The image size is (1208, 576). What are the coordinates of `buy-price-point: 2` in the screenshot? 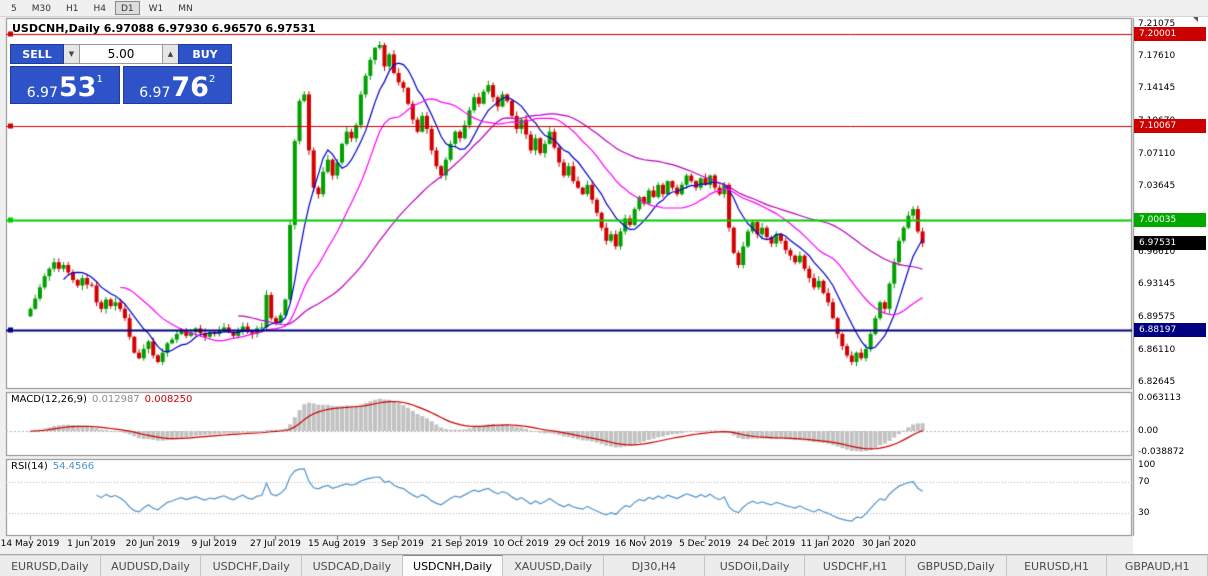 It's located at (212, 79).